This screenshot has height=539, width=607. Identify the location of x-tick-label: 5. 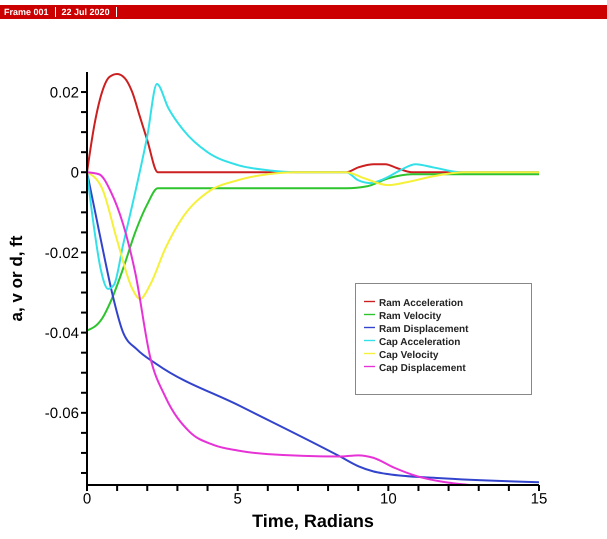
(237, 499).